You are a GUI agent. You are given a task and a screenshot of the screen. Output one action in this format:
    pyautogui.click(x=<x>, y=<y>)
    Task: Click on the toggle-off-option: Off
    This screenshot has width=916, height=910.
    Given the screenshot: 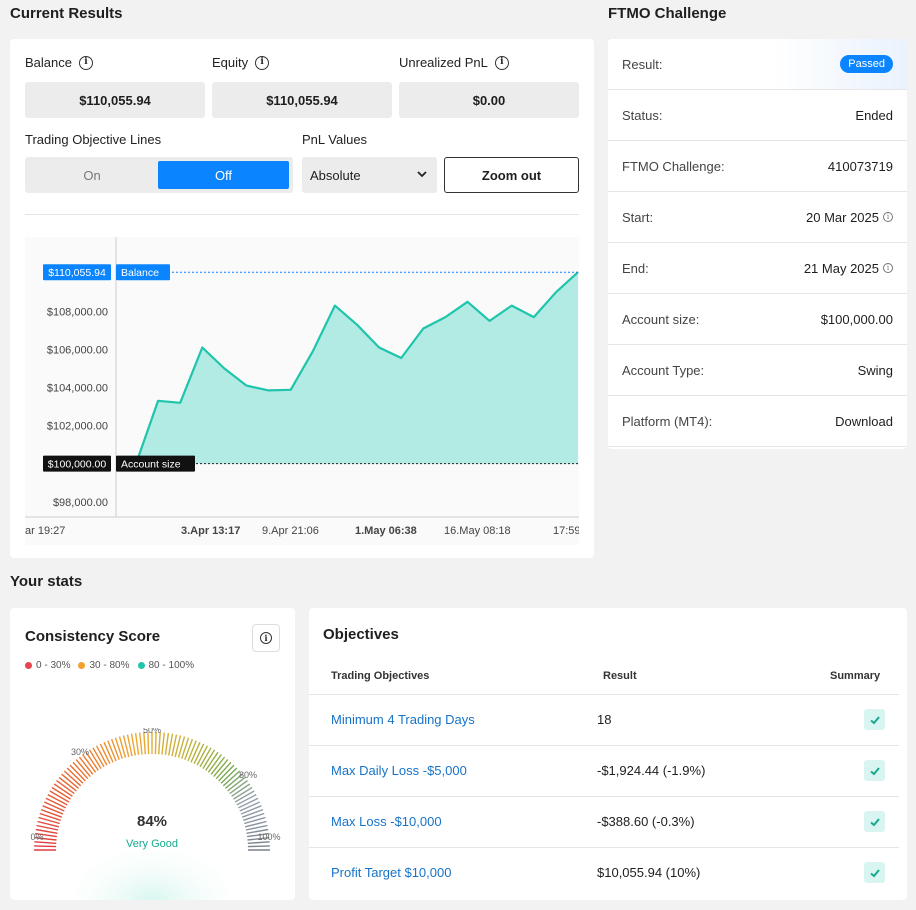 What is the action you would take?
    pyautogui.click(x=223, y=175)
    